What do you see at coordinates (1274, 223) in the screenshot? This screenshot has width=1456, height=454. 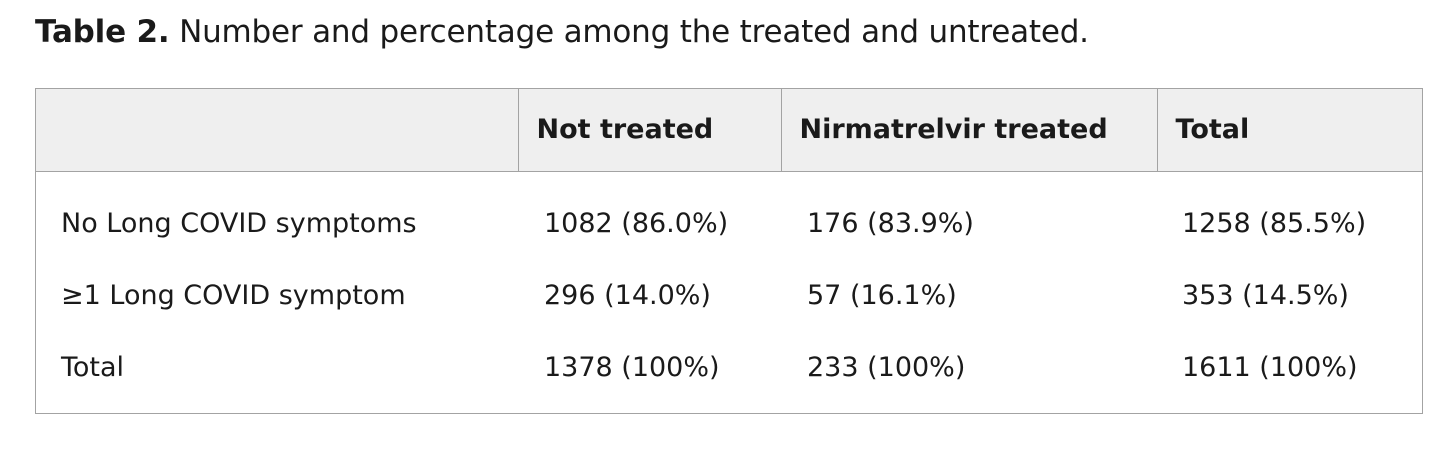 I see `cell-total: 1258 (85.5%)` at bounding box center [1274, 223].